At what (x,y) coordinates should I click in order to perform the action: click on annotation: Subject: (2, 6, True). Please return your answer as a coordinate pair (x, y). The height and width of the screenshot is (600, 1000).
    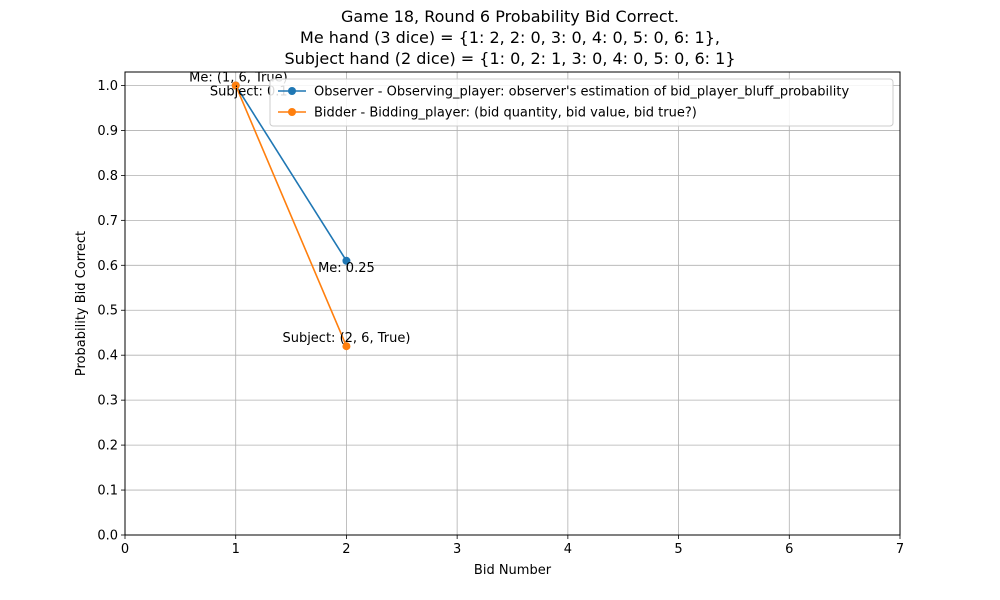
    Looking at the image, I should click on (346, 338).